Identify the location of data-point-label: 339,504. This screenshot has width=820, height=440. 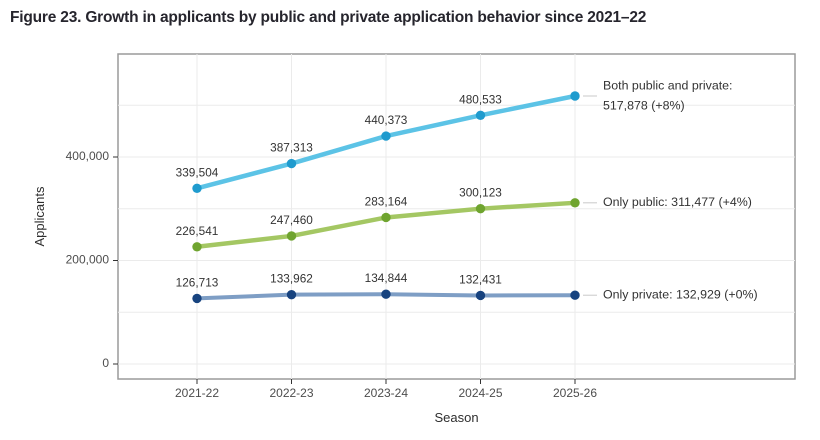
(197, 172).